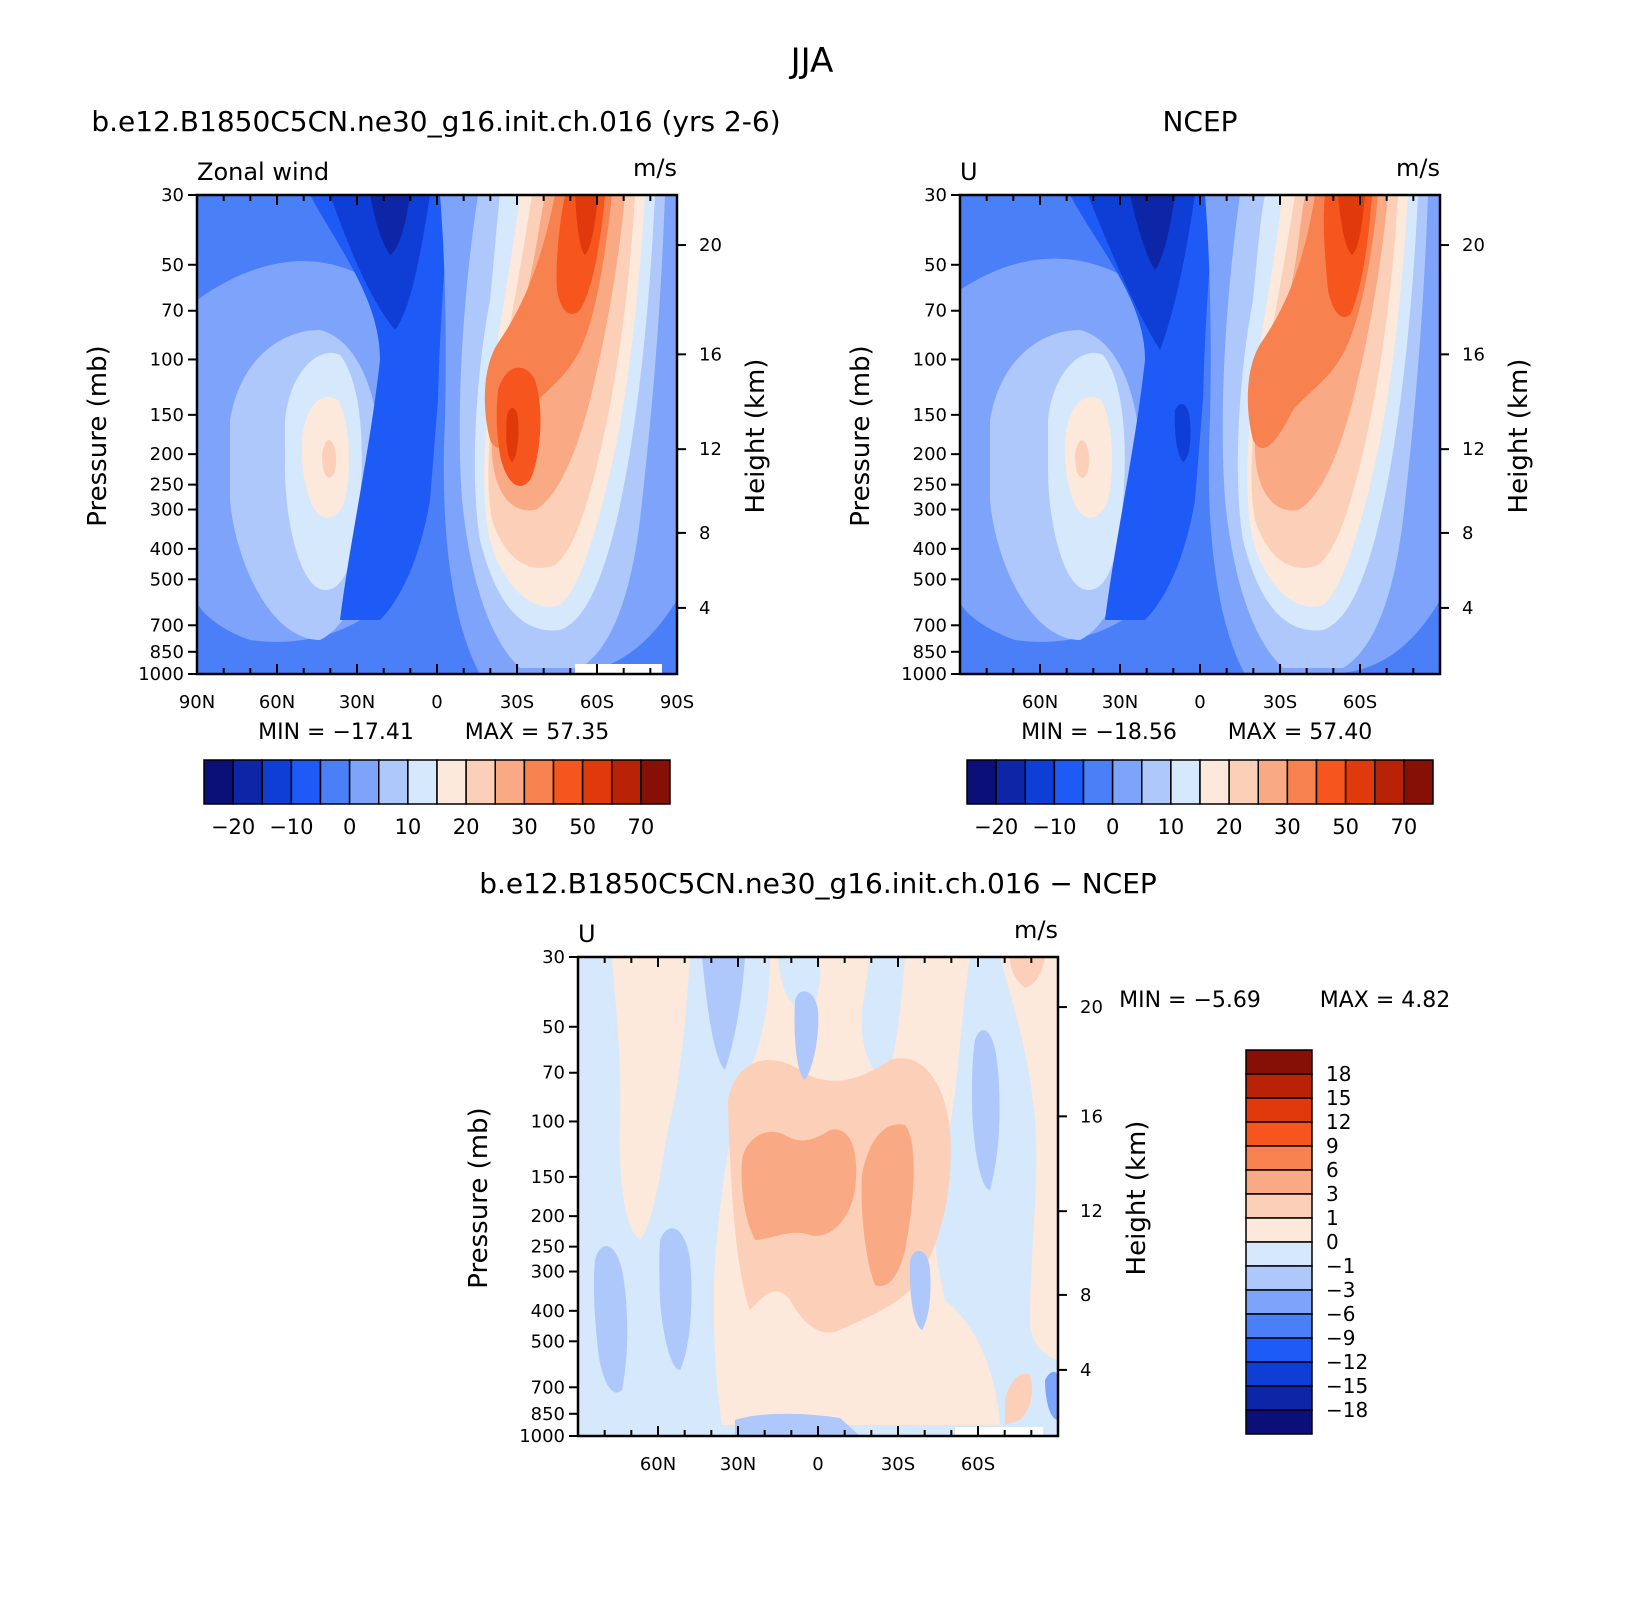 The image size is (1625, 1622). What do you see at coordinates (1199, 702) in the screenshot?
I see `panel-ncep-xtick-label: 0` at bounding box center [1199, 702].